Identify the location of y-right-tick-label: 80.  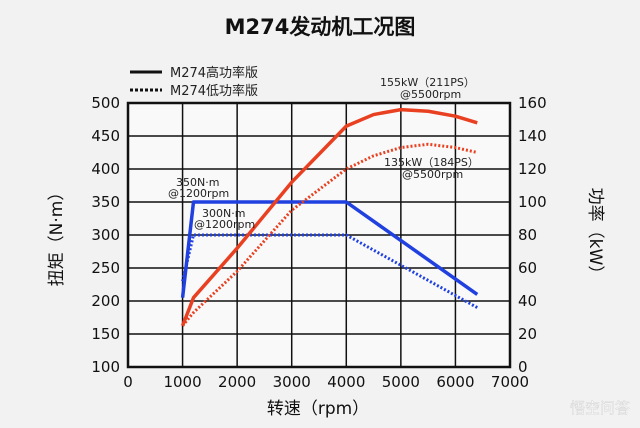
(527, 235).